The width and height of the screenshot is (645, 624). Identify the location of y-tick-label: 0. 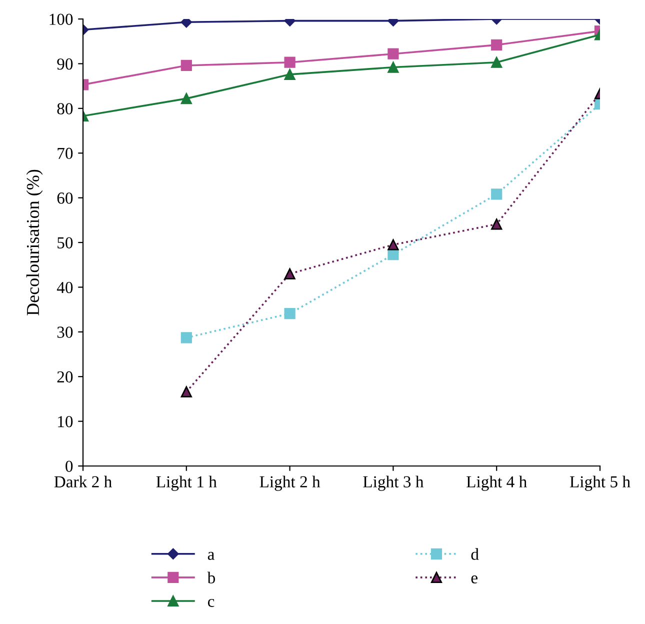
(69, 466).